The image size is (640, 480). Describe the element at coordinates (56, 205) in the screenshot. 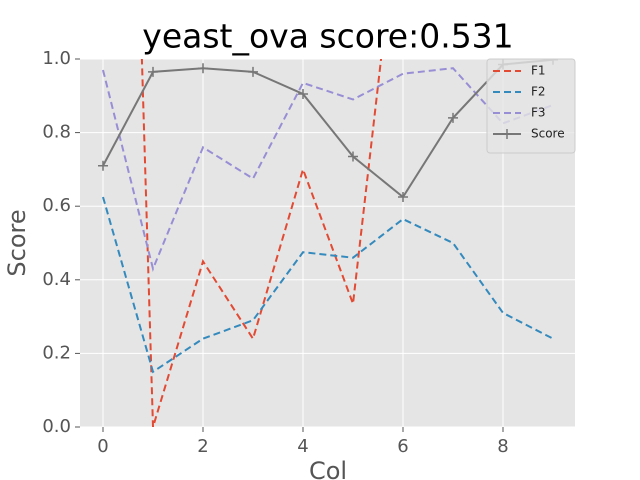

I see `y-tick-label: 0.6` at that location.